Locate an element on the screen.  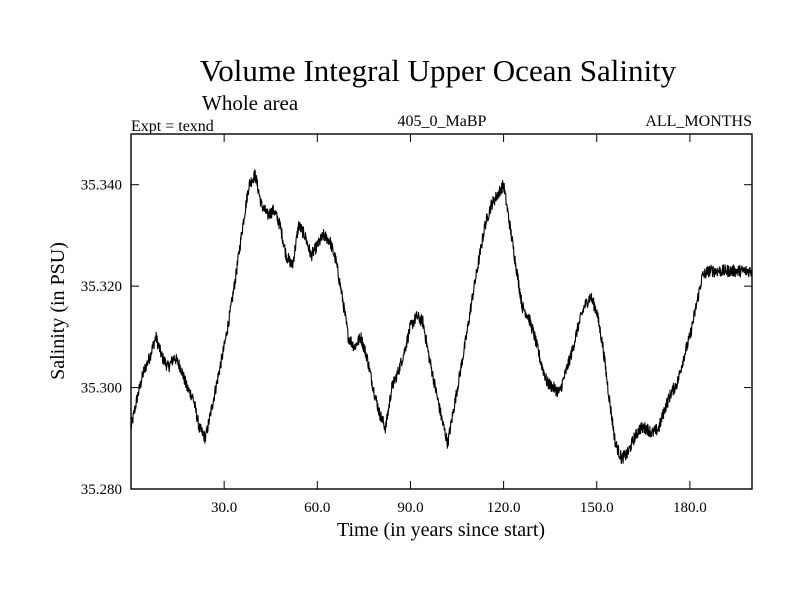
x-tick-label: 60.0 is located at coordinates (317, 508).